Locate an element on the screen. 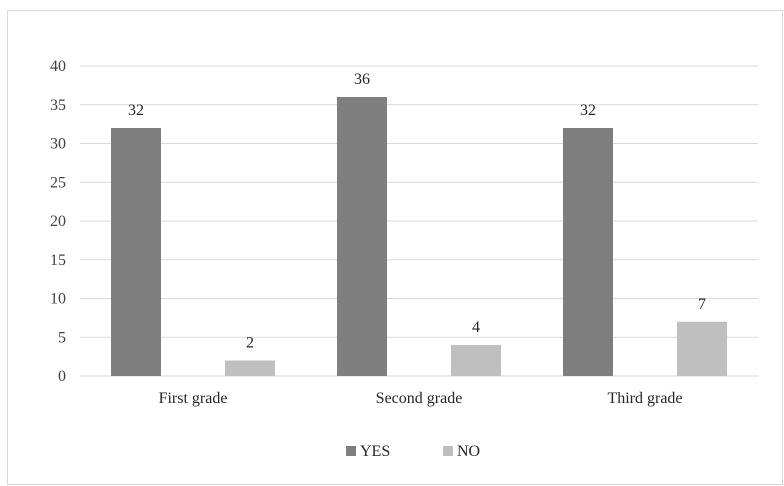 This screenshot has height=486, width=784. y-tick-label: 20 is located at coordinates (58, 221).